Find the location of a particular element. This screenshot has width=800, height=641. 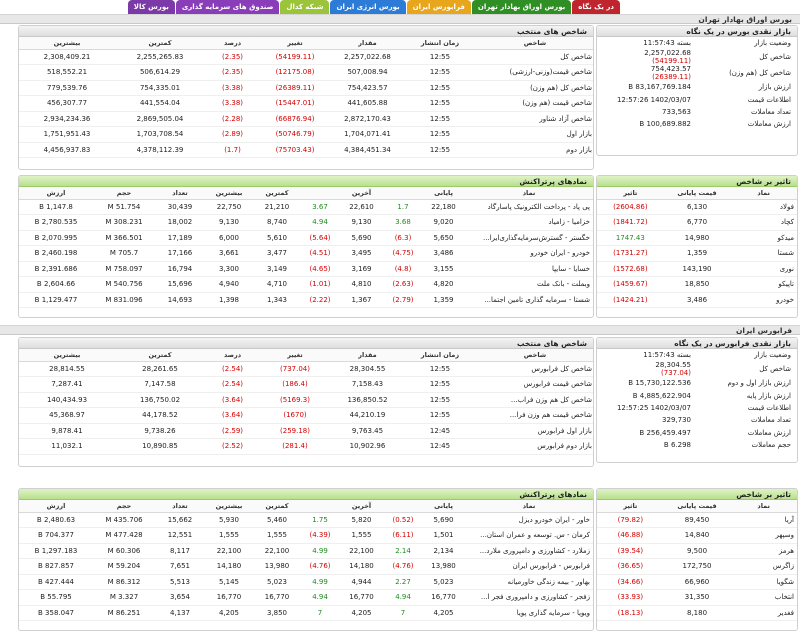

row-name: شاخص کل is located at coordinates (534, 57).